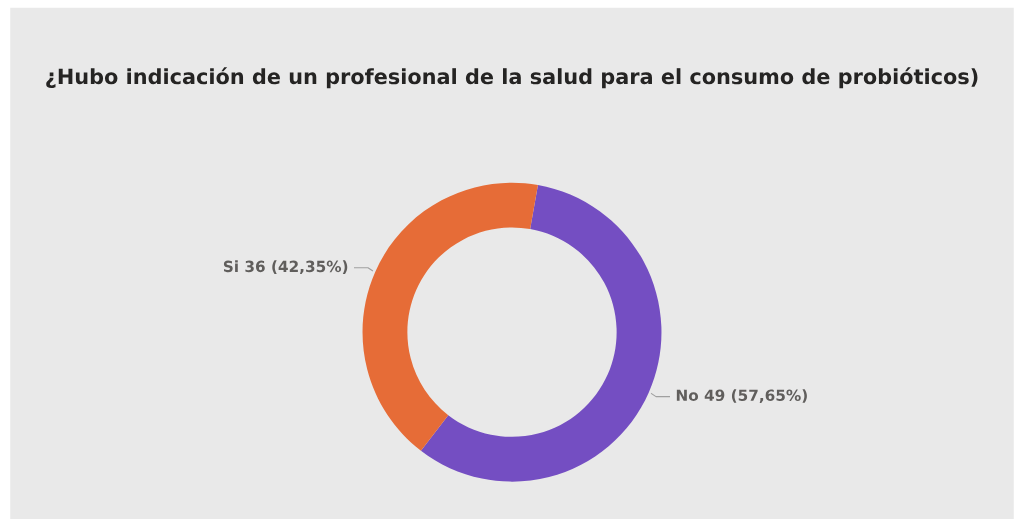 The image size is (1024, 519). What do you see at coordinates (285, 267) in the screenshot?
I see `slice-label: Si 36 (42,35%)` at bounding box center [285, 267].